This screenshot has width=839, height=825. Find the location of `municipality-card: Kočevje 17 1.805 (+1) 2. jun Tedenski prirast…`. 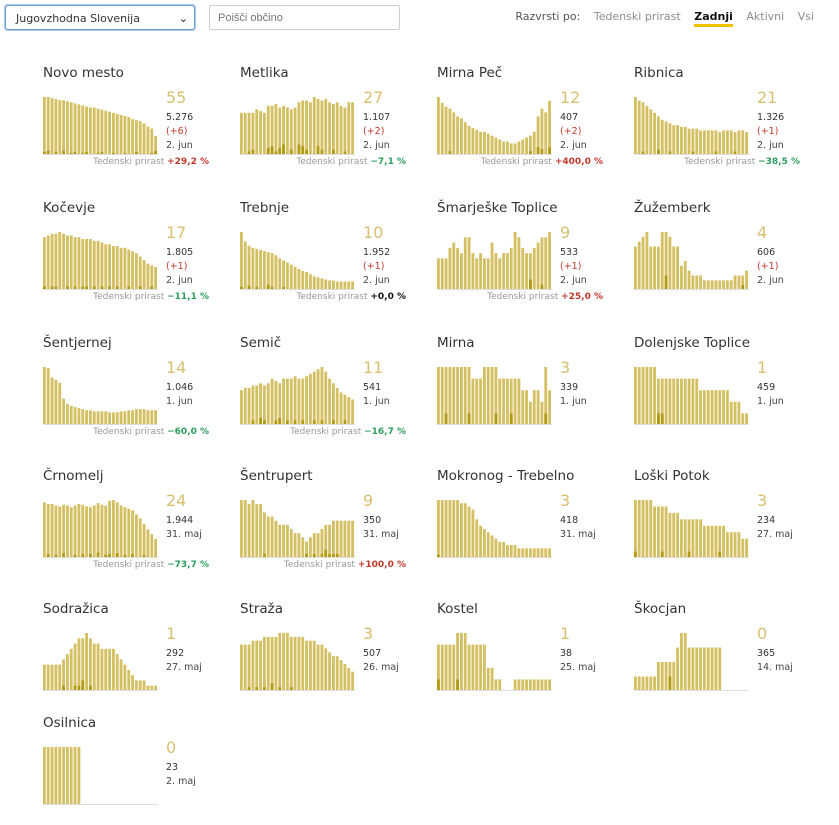

municipality-card: Kočevje 17 1.805 (+1) 2. jun Tedenski prirast… is located at coordinates (126, 255).